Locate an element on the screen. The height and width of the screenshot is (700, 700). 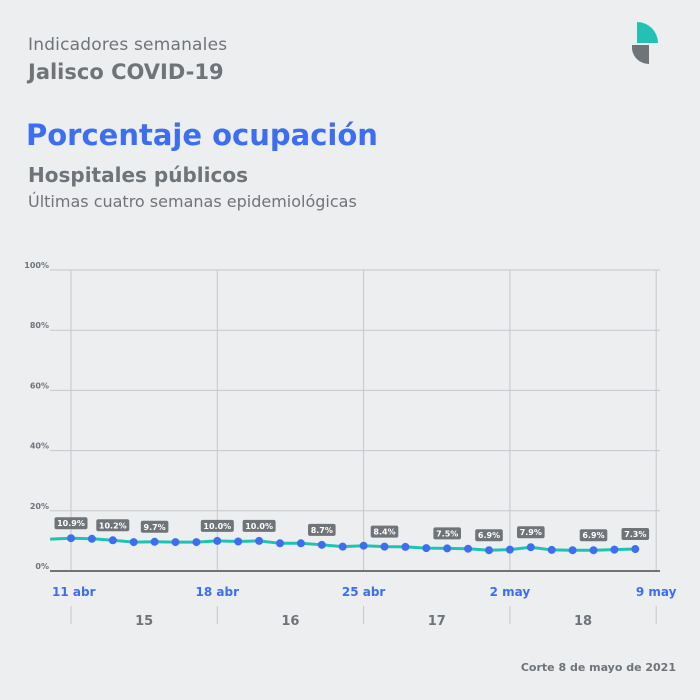
data-label: 10.2% is located at coordinates (113, 525).